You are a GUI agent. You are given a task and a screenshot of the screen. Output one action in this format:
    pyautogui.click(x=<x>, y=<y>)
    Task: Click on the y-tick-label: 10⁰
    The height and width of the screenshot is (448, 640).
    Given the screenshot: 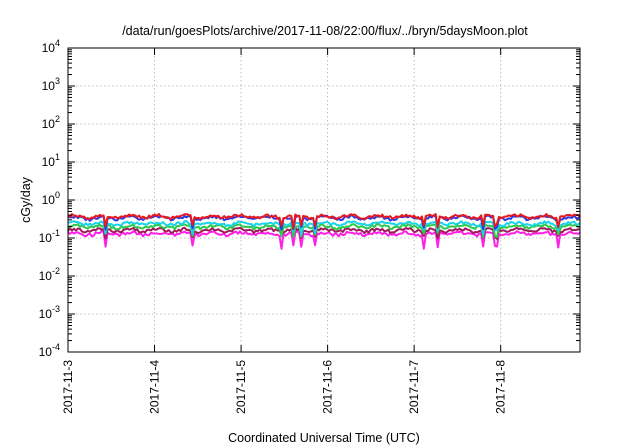 What is the action you would take?
    pyautogui.click(x=51, y=198)
    